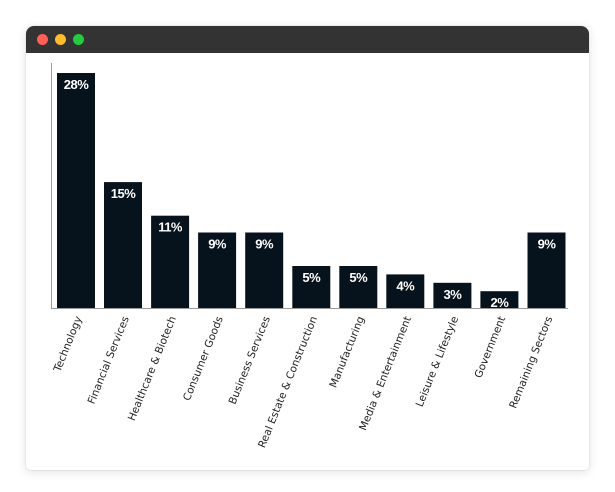  Describe the element at coordinates (264, 270) in the screenshot. I see `bar-business-services` at that location.